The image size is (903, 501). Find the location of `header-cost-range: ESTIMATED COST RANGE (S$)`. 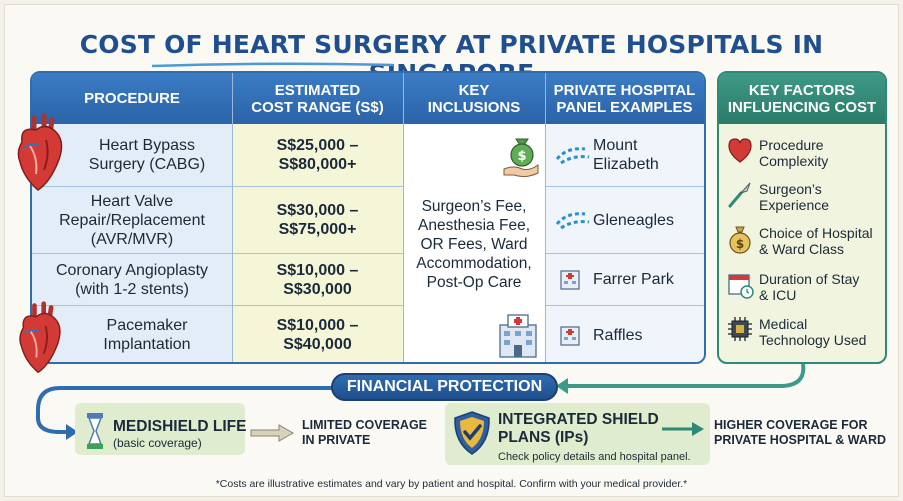

header-cost-range: ESTIMATED COST RANGE (S$) is located at coordinates (317, 98).